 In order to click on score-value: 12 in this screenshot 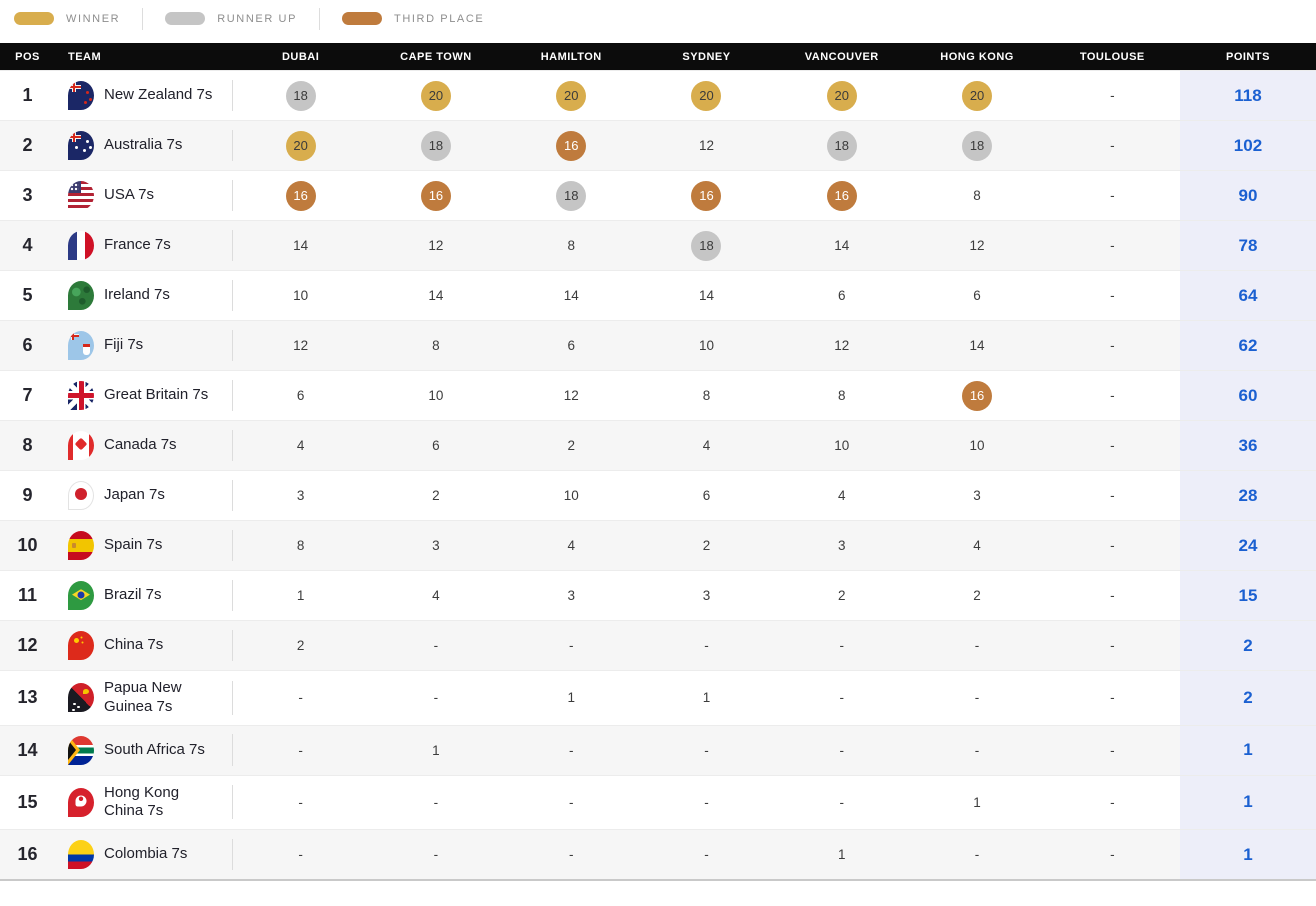, I will do `click(842, 345)`.